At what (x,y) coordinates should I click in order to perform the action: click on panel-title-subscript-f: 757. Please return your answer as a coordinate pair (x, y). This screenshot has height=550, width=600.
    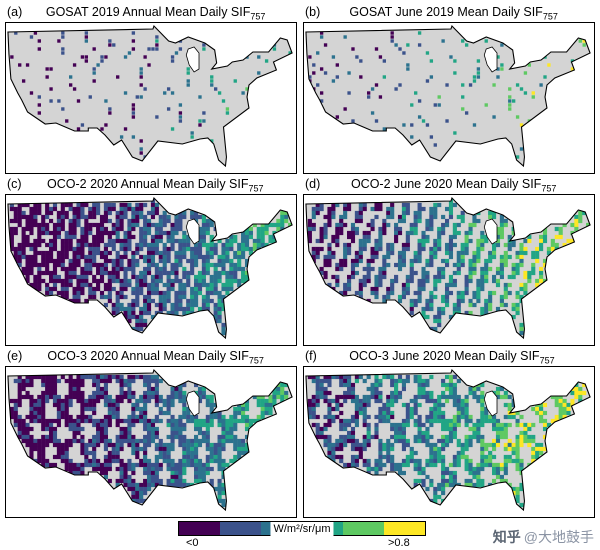
    Looking at the image, I should click on (547, 360).